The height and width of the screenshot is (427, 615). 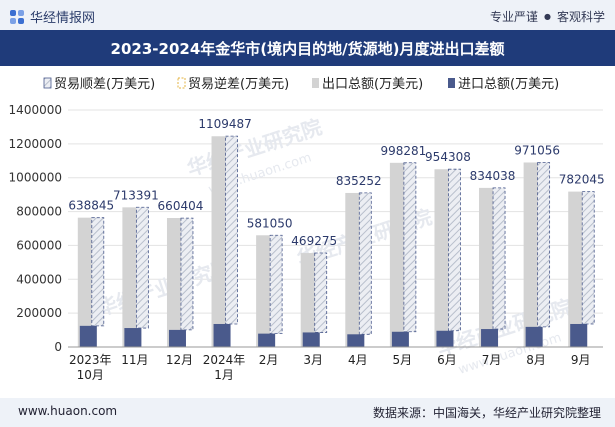 What do you see at coordinates (134, 360) in the screenshot?
I see `x-tick-label: 11月` at bounding box center [134, 360].